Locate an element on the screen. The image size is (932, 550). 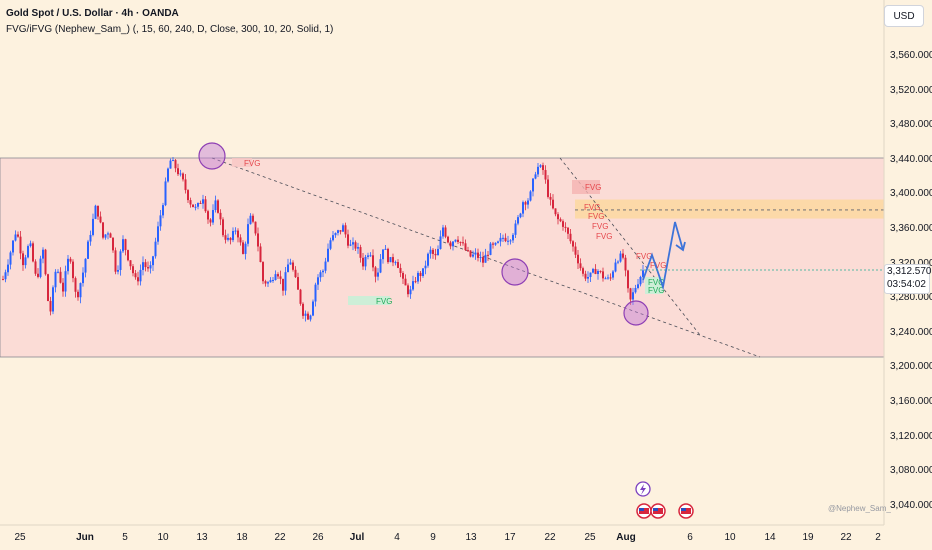
time-tick-label: 14 is located at coordinates (770, 537).